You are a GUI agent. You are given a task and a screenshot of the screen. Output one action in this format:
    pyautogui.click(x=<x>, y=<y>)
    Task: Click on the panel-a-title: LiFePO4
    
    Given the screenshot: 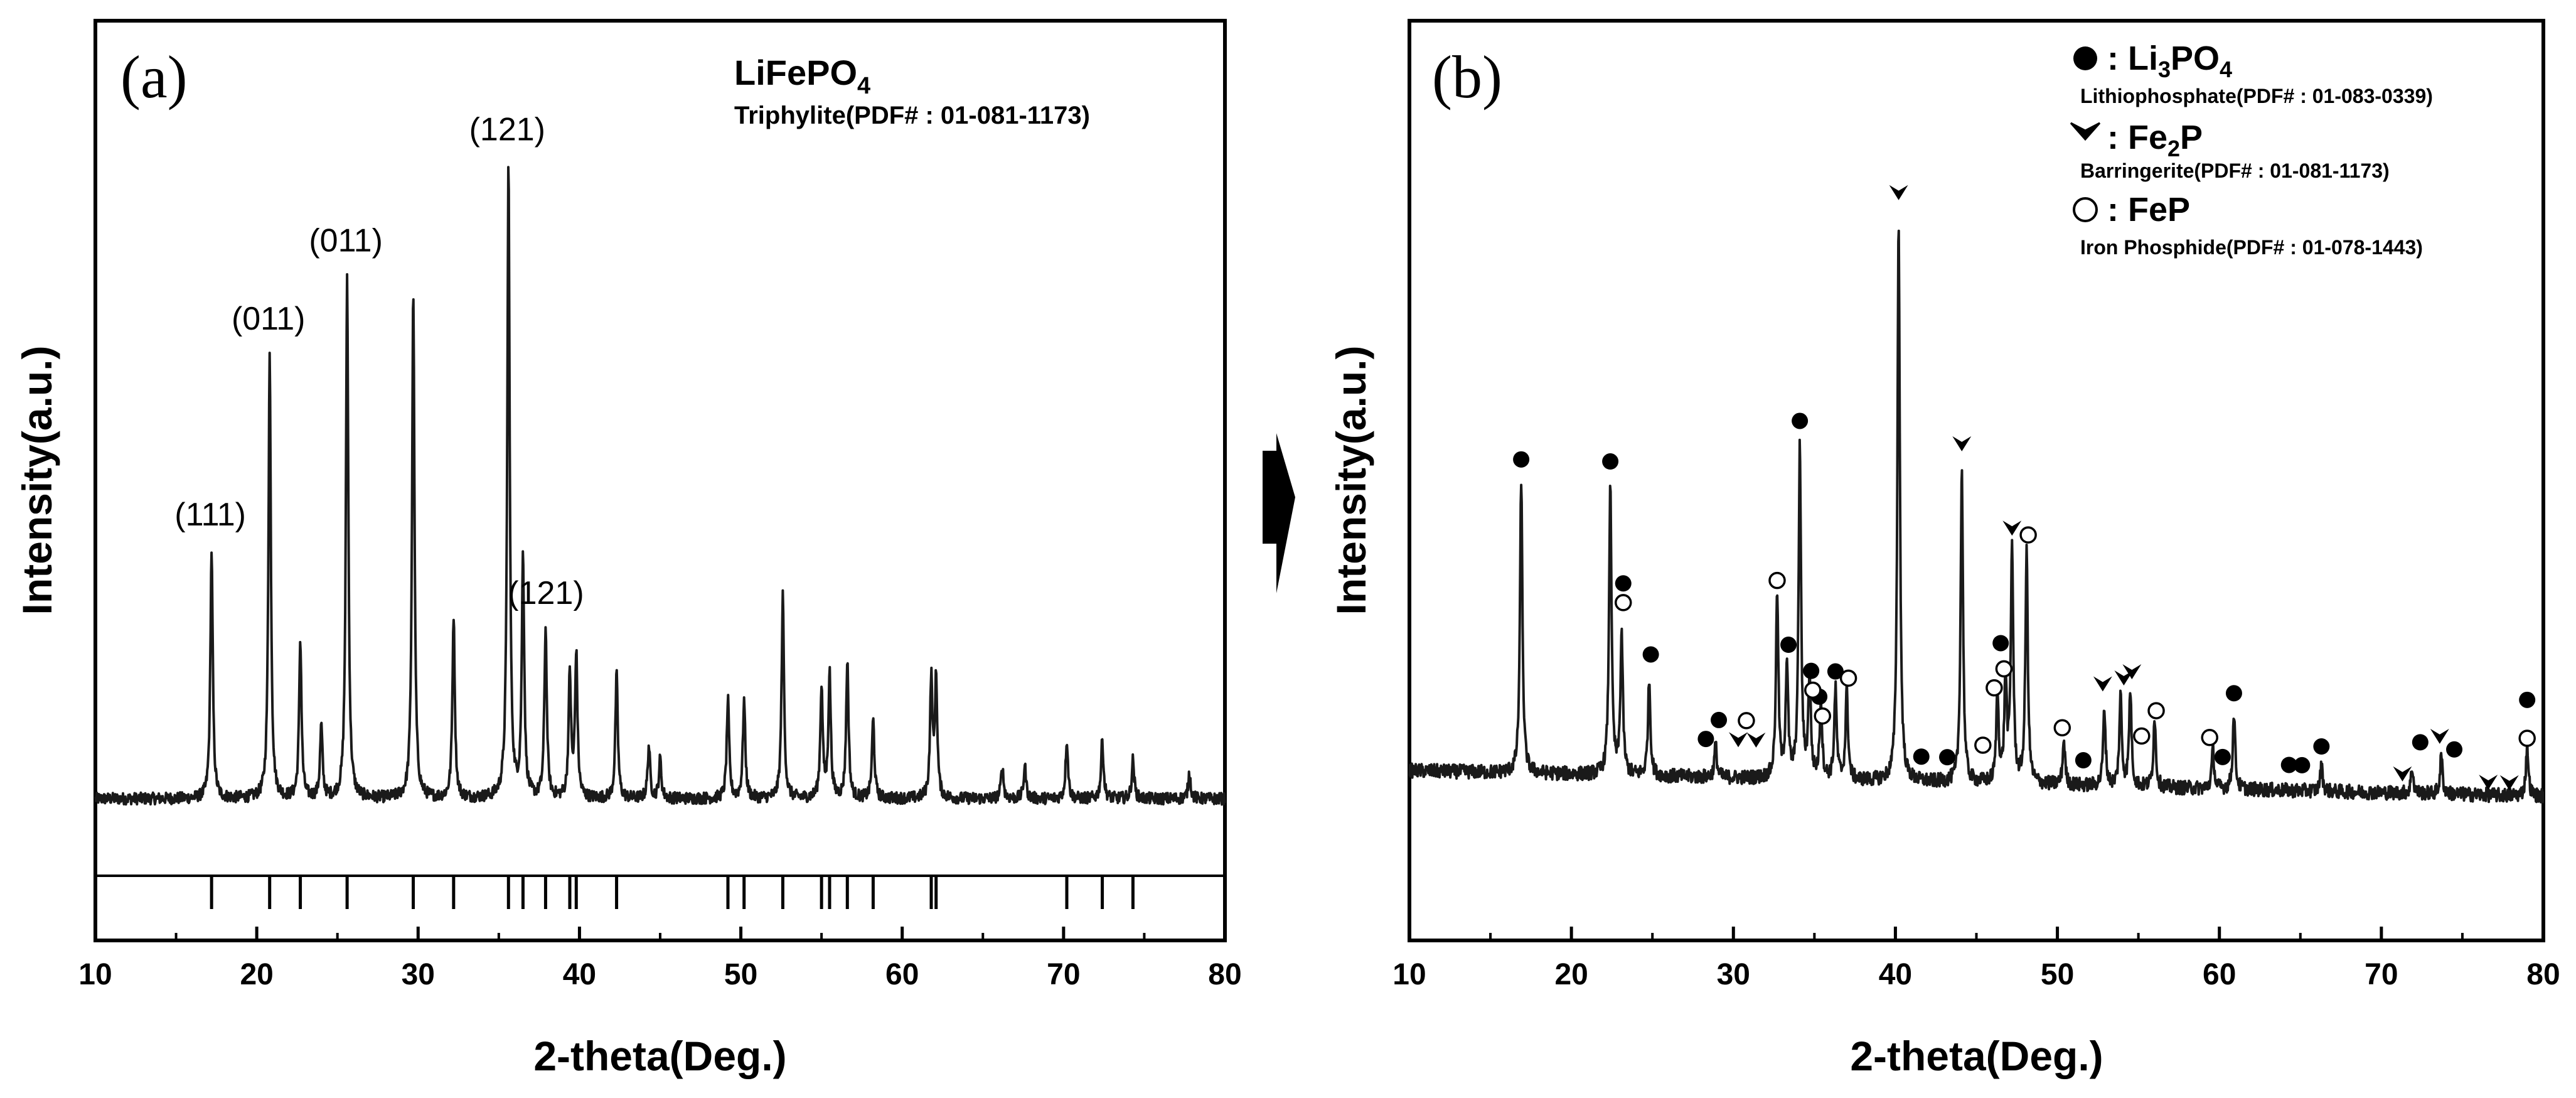 What is the action you would take?
    pyautogui.click(x=802, y=76)
    